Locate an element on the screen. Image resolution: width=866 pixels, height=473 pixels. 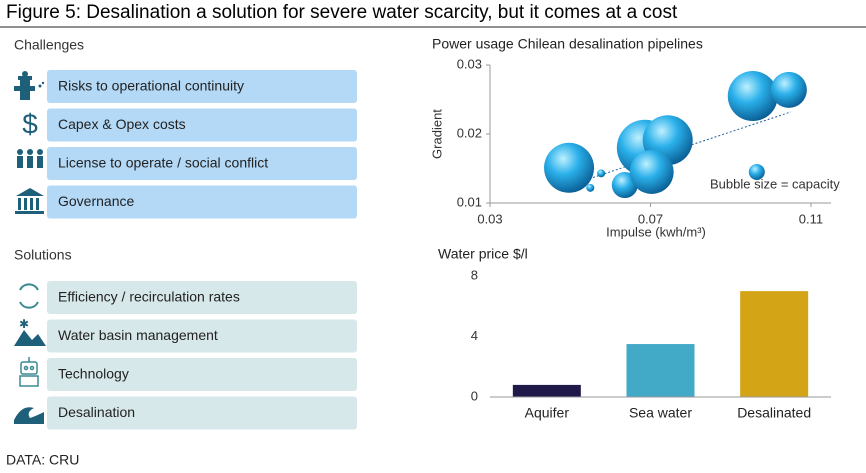
list-item: Efficiency / recirculation rates is located at coordinates (149, 297).